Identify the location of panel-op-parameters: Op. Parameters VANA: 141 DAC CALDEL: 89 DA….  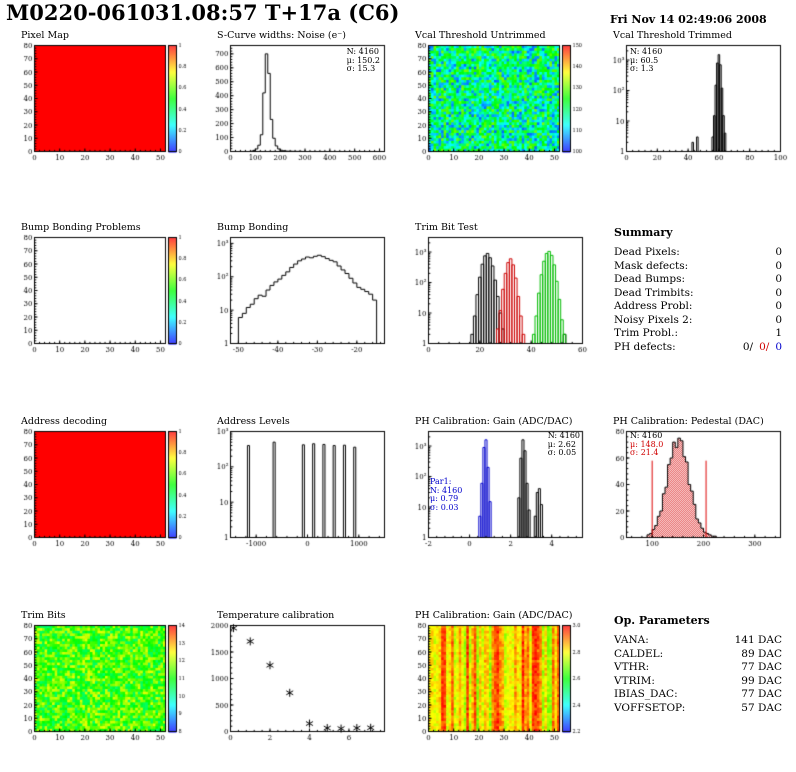
(700, 664).